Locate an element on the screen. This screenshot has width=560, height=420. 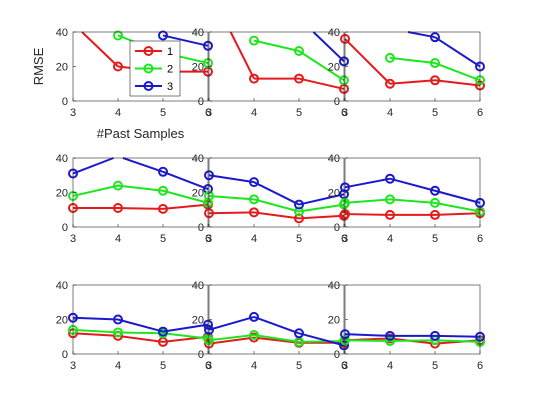
y-axis-title: RMSE is located at coordinates (38, 66).